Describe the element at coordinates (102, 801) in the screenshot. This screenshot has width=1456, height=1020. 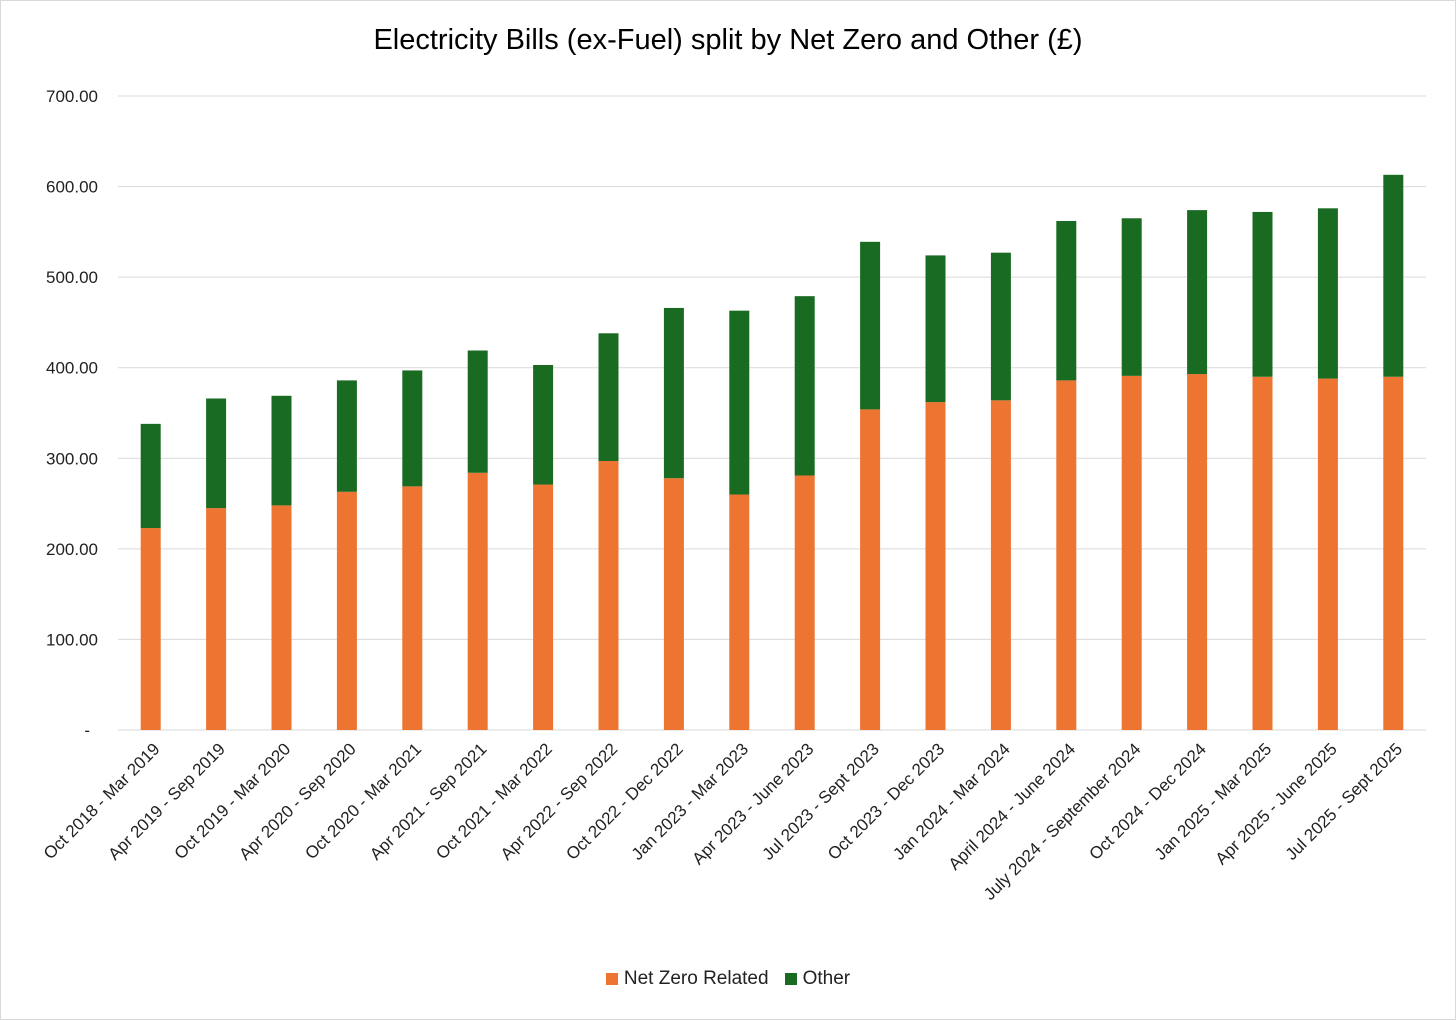
I see `x-tick-label-0: Oct 2018 - Mar 2019` at that location.